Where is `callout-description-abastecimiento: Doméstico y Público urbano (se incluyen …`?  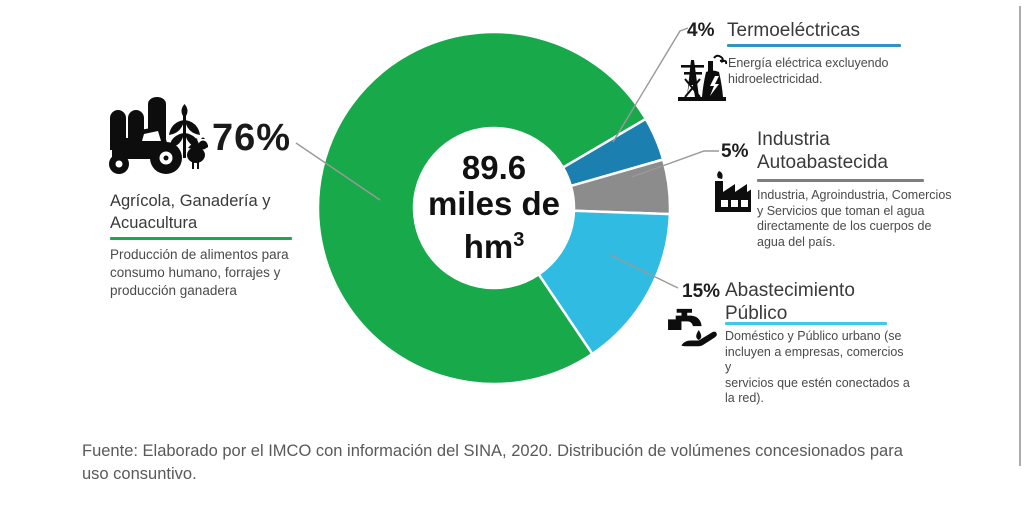 callout-description-abastecimiento: Doméstico y Público urbano (se incluyen … is located at coordinates (817, 367).